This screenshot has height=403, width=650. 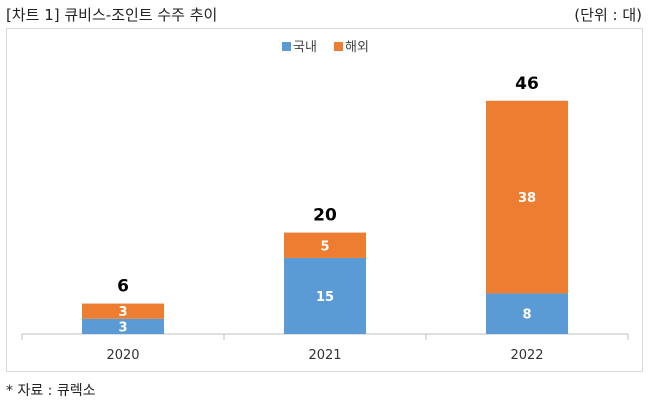 I want to click on data-label: 5, so click(x=324, y=246).